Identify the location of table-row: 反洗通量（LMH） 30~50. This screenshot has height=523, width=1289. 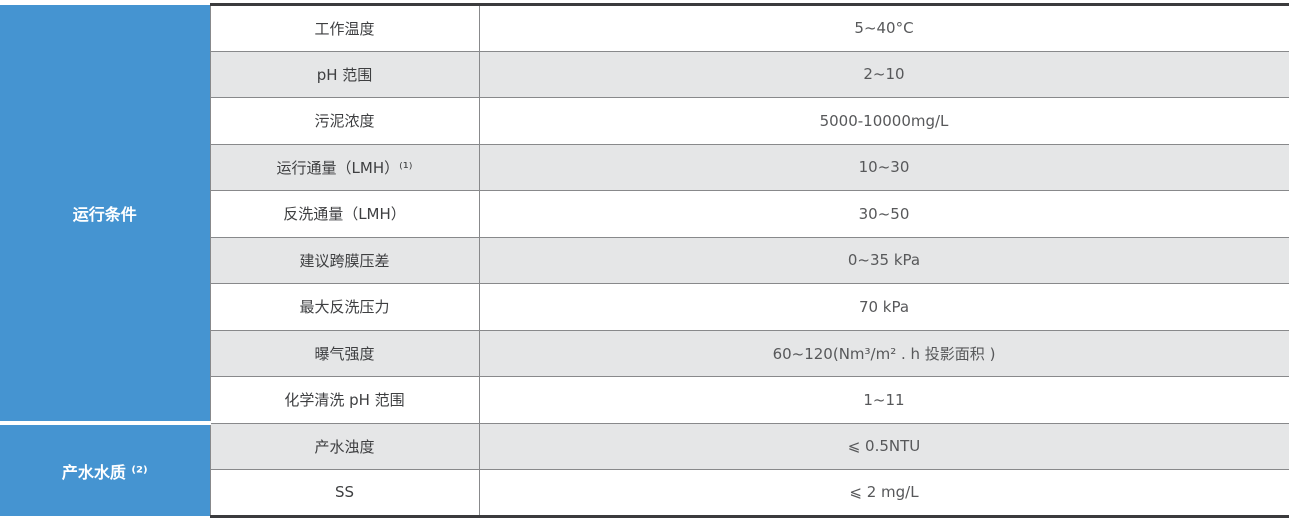
(644, 214).